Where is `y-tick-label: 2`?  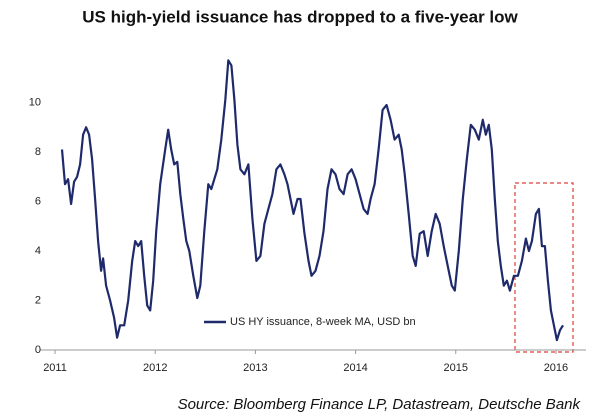
y-tick-label: 2 is located at coordinates (38, 300).